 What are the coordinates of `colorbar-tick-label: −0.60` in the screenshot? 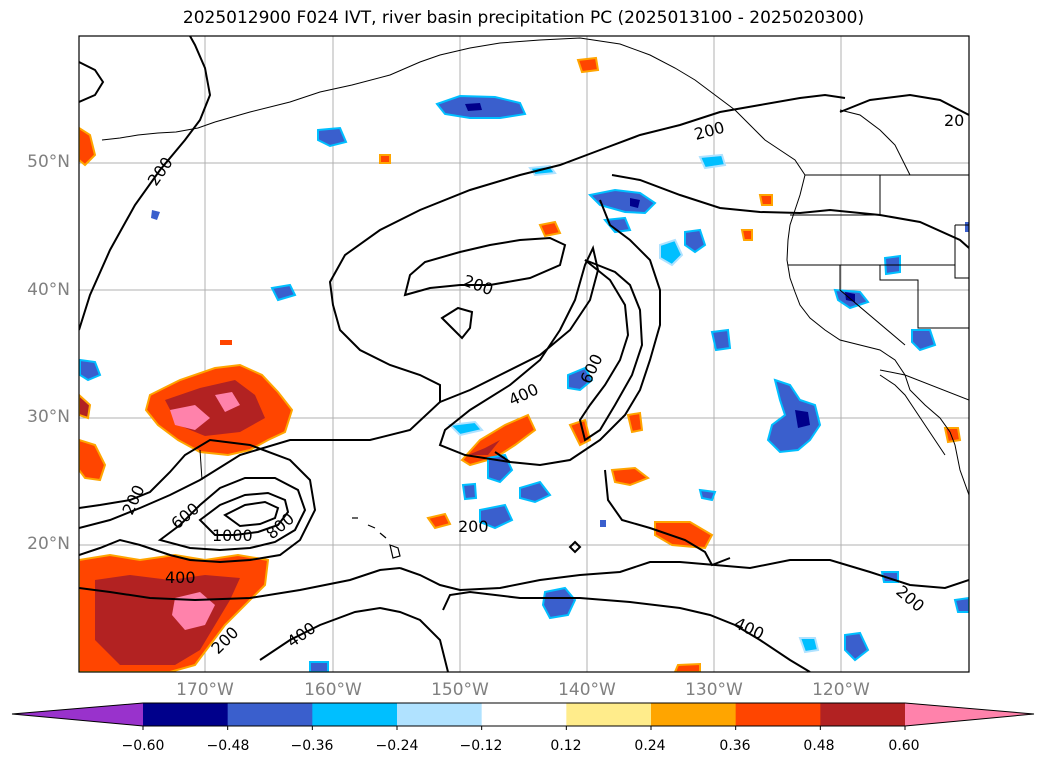 It's located at (143, 746).